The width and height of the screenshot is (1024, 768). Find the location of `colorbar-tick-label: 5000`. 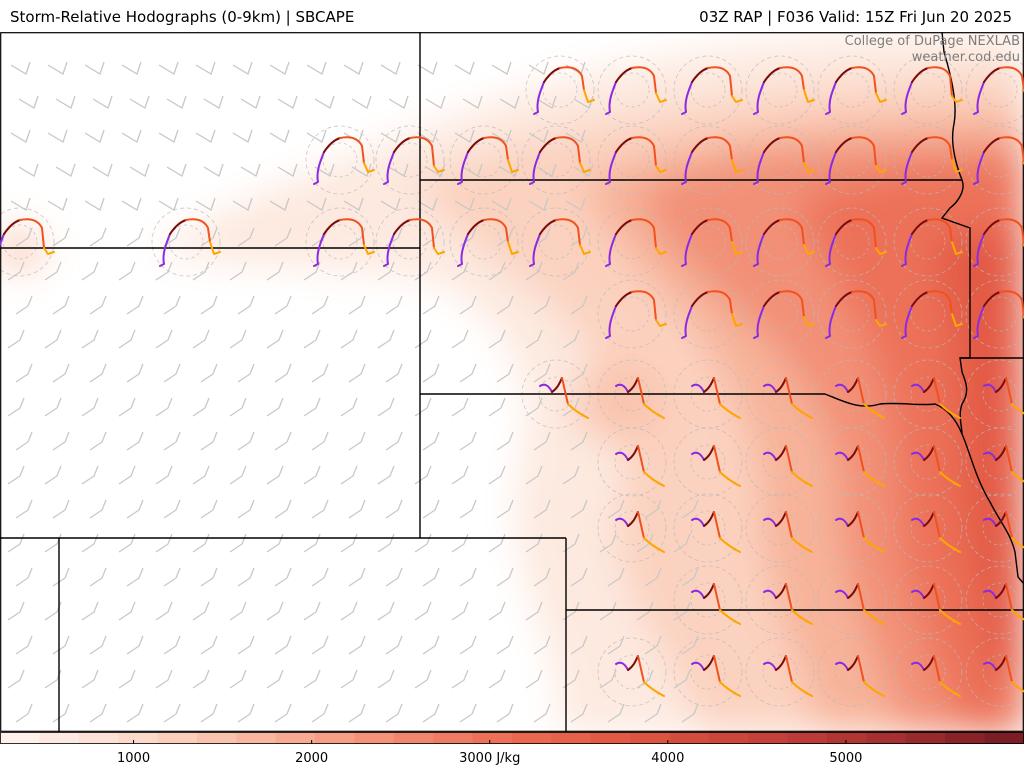

colorbar-tick-label: 5000 is located at coordinates (846, 758).